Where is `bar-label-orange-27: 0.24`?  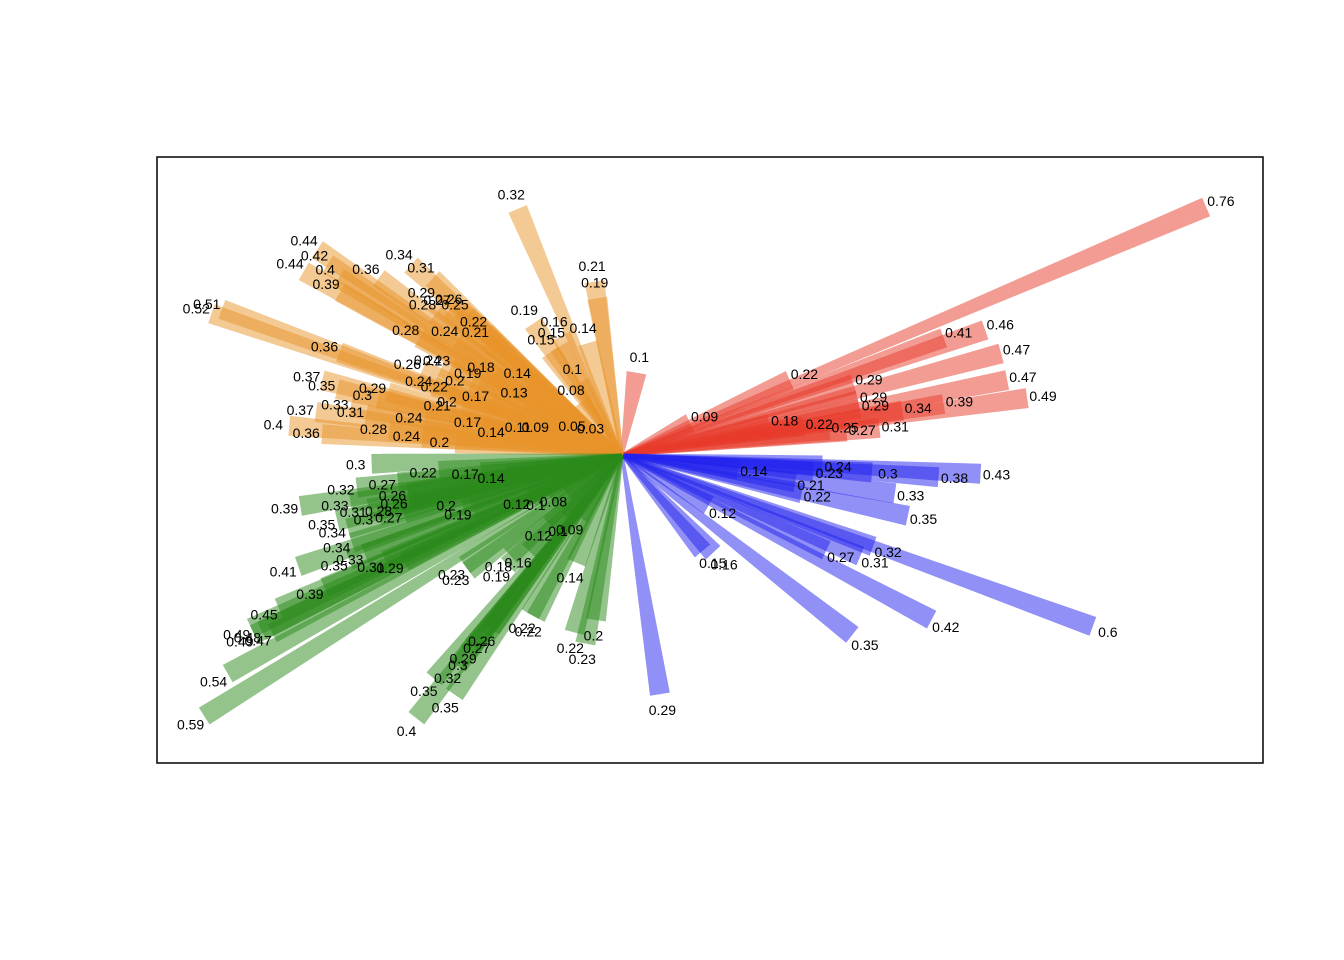 bar-label-orange-27: 0.24 is located at coordinates (444, 331).